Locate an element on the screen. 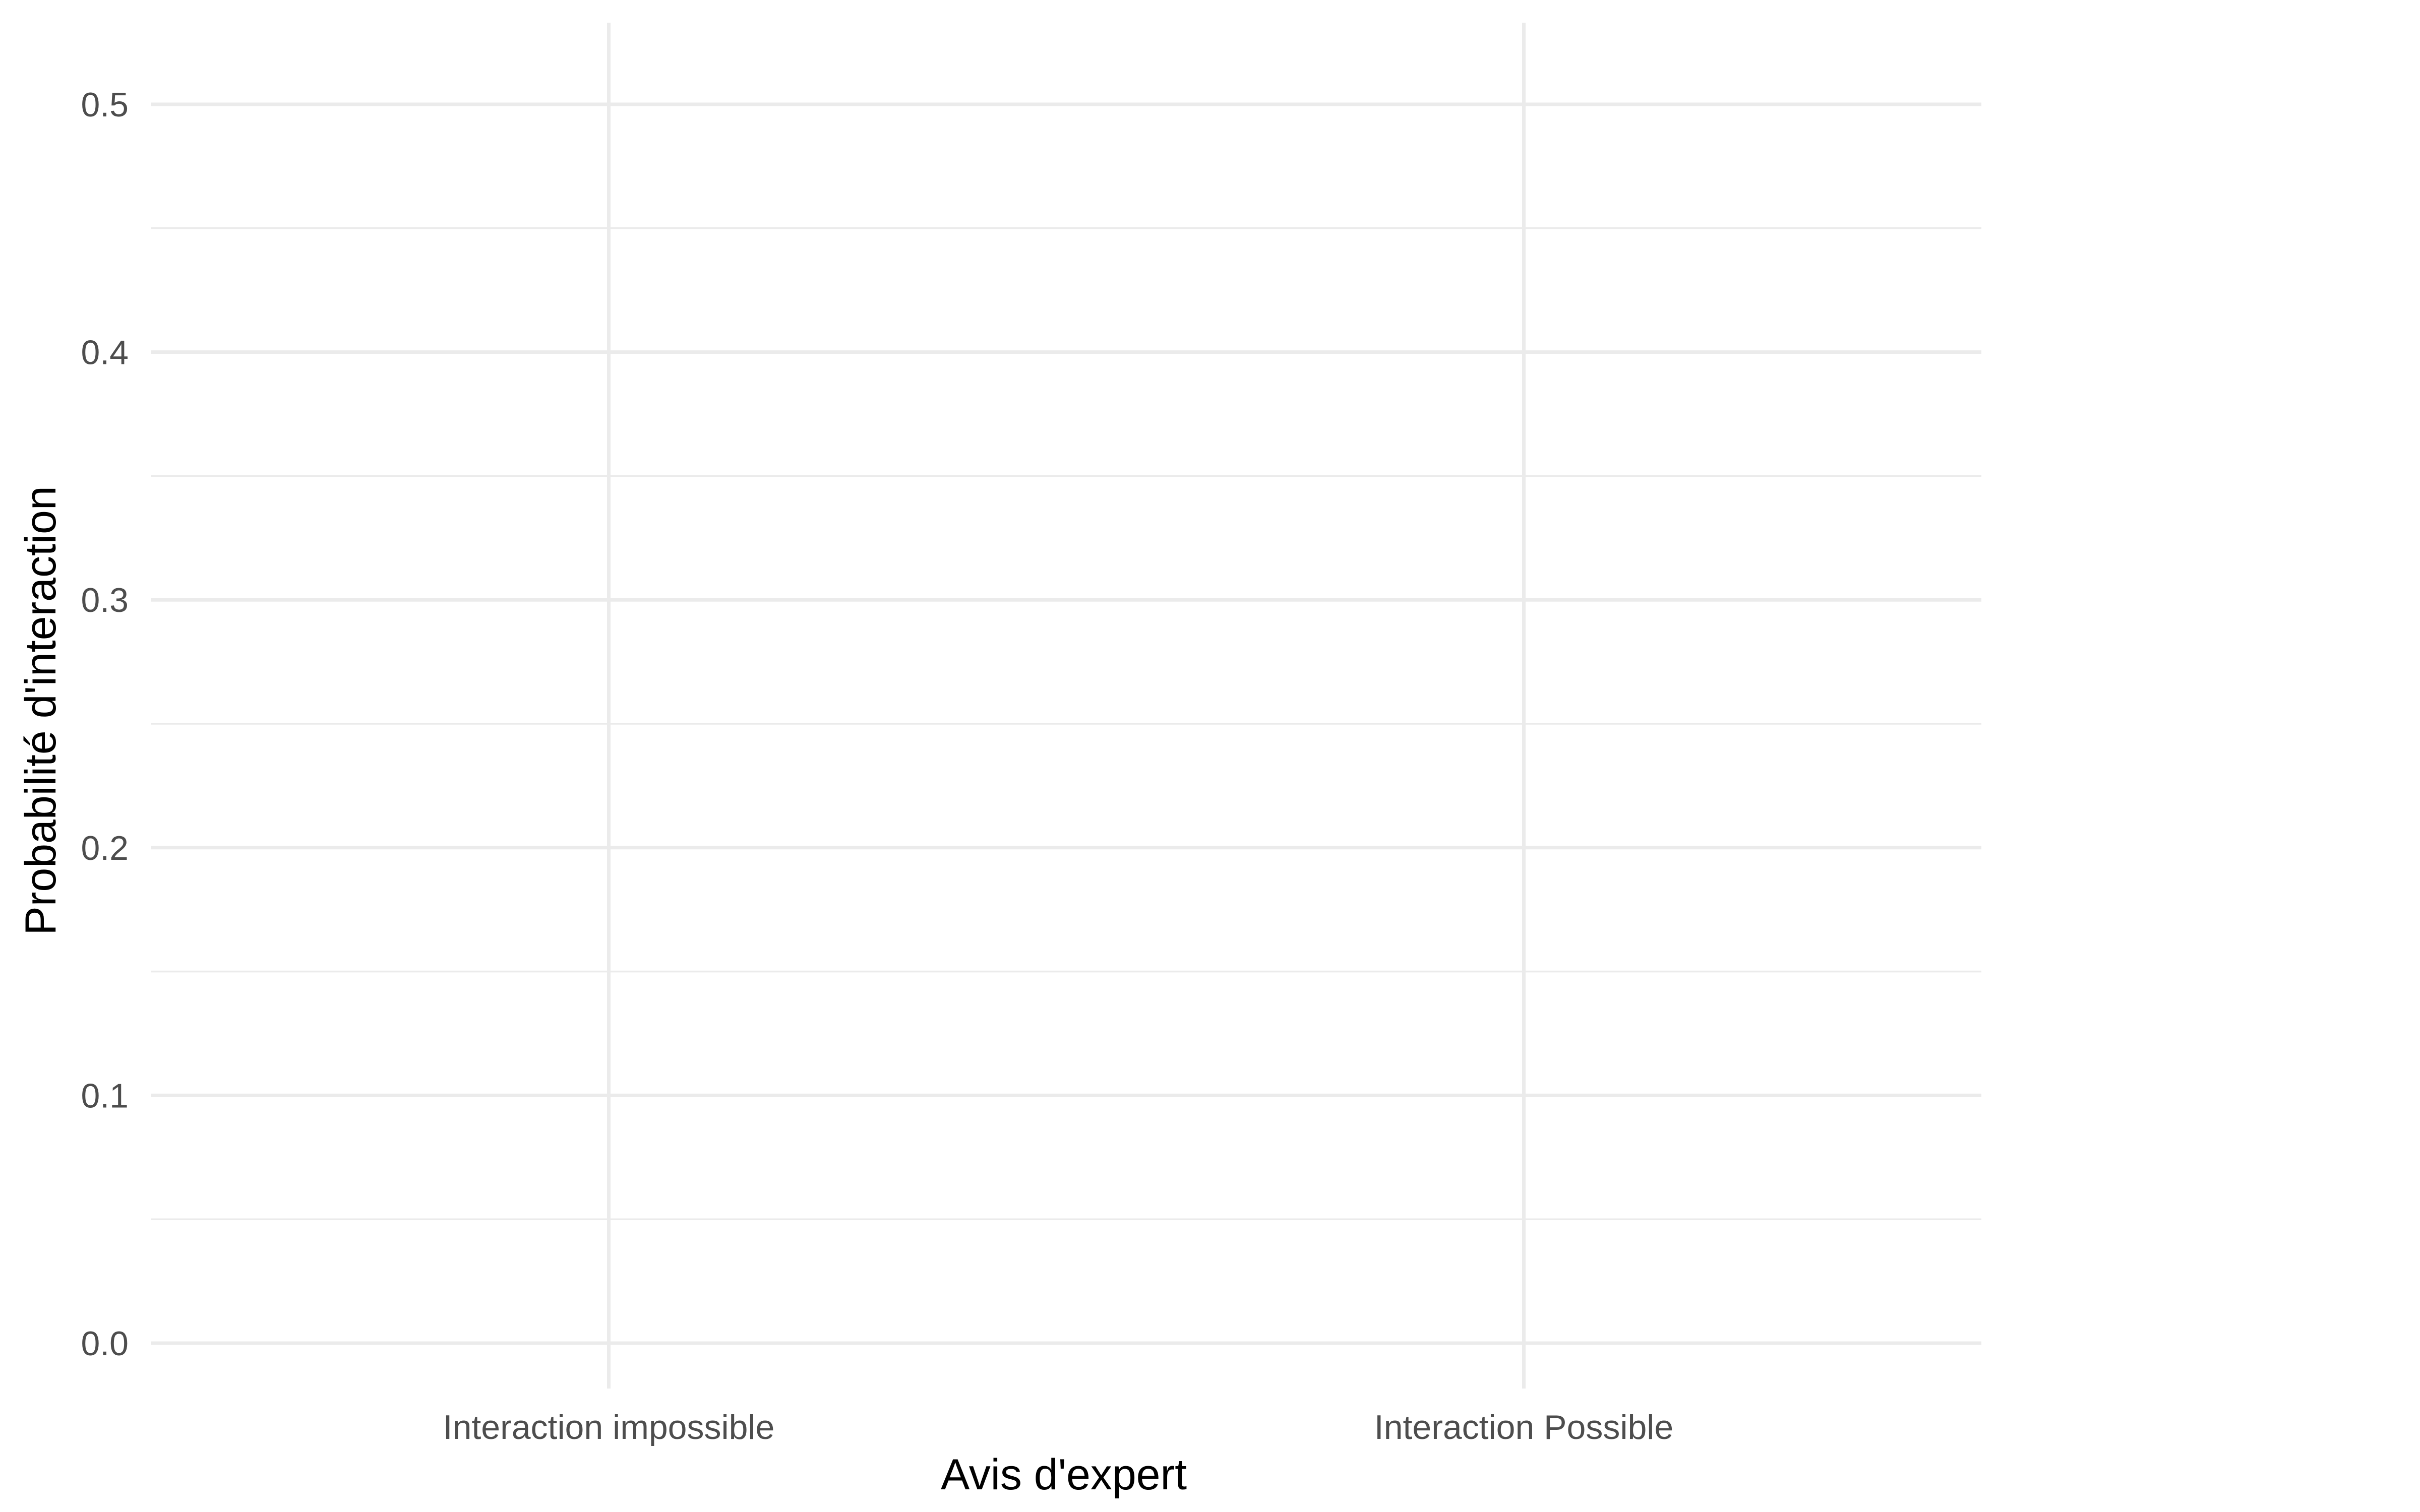 The image size is (2420, 1512). y-tick-label: 0.3 is located at coordinates (105, 600).